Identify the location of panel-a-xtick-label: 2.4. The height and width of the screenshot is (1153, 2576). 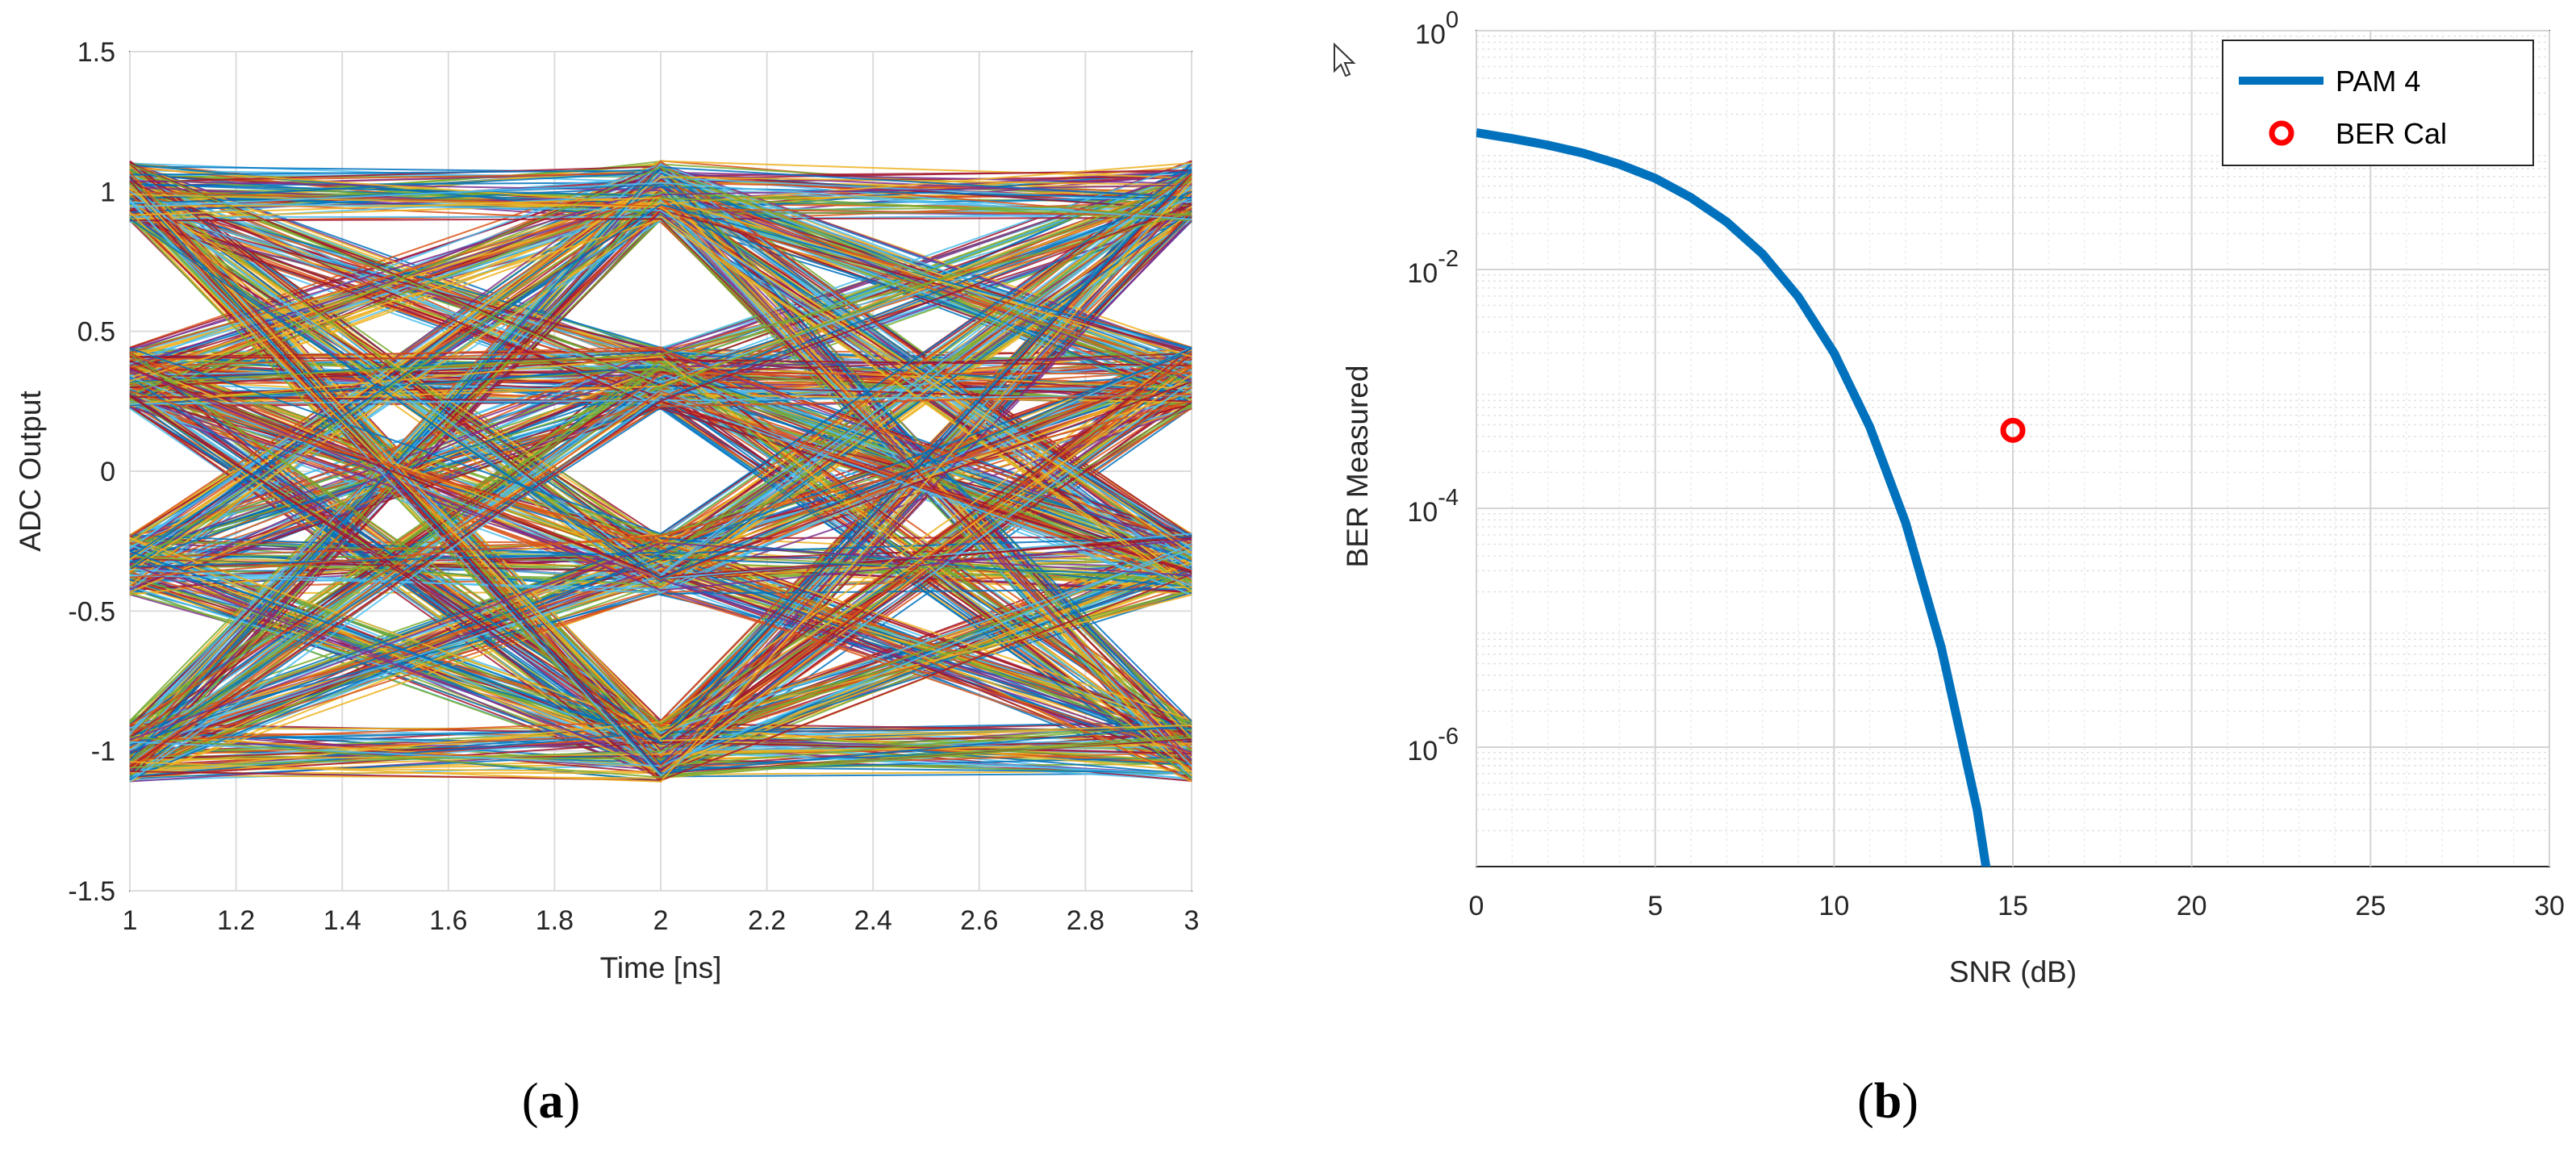
(873, 920).